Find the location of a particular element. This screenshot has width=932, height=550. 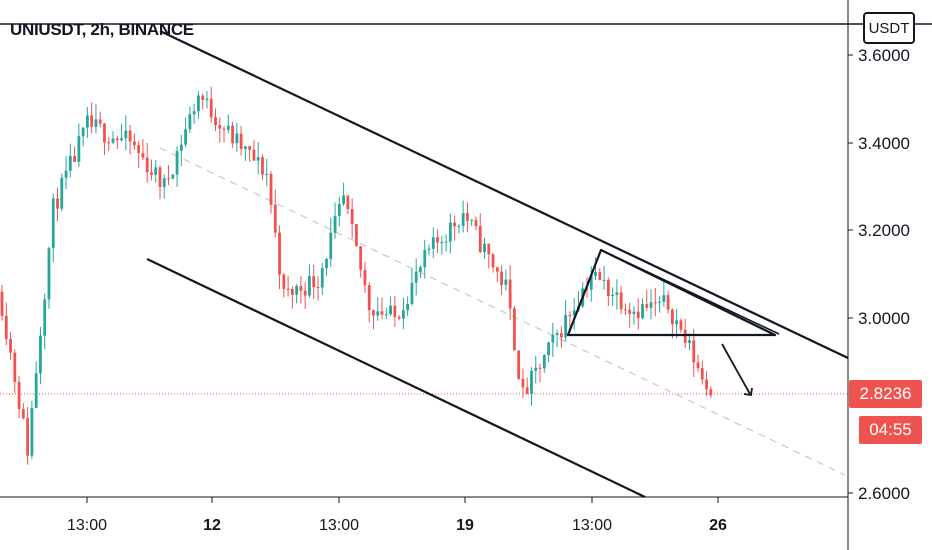

bar-countdown-label: 04:55 is located at coordinates (890, 430).